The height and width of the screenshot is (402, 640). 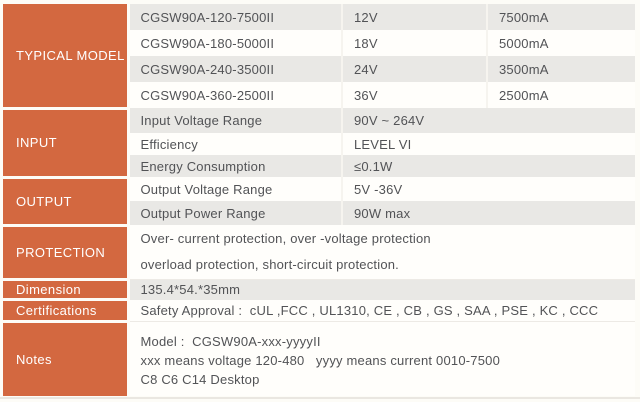 I want to click on section-label-typical-model: TYPICAL MODEL, so click(x=66, y=57).